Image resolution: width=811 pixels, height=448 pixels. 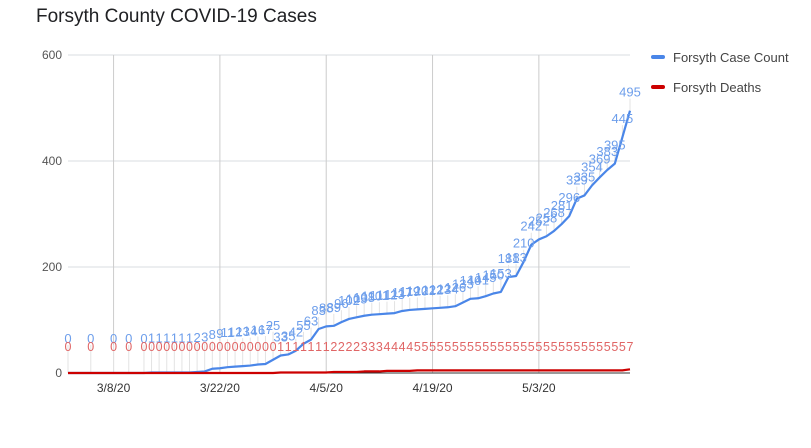 What do you see at coordinates (658, 87) in the screenshot?
I see `legend-swatch-deaths` at bounding box center [658, 87].